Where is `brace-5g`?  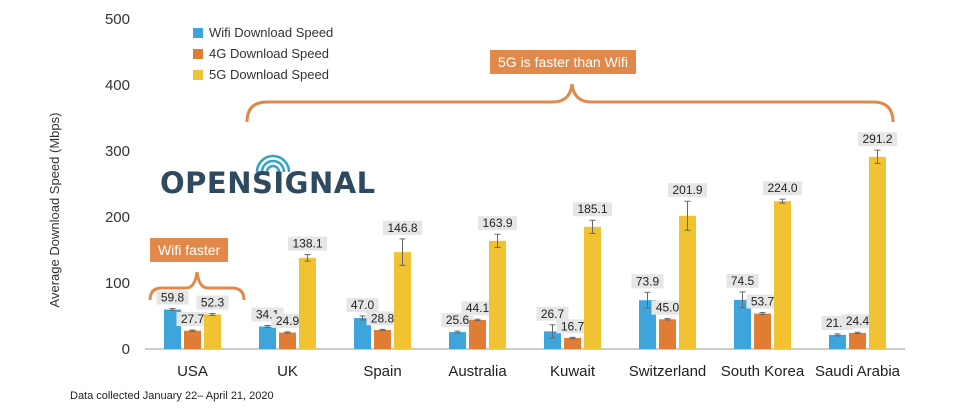
brace-5g is located at coordinates (570, 103).